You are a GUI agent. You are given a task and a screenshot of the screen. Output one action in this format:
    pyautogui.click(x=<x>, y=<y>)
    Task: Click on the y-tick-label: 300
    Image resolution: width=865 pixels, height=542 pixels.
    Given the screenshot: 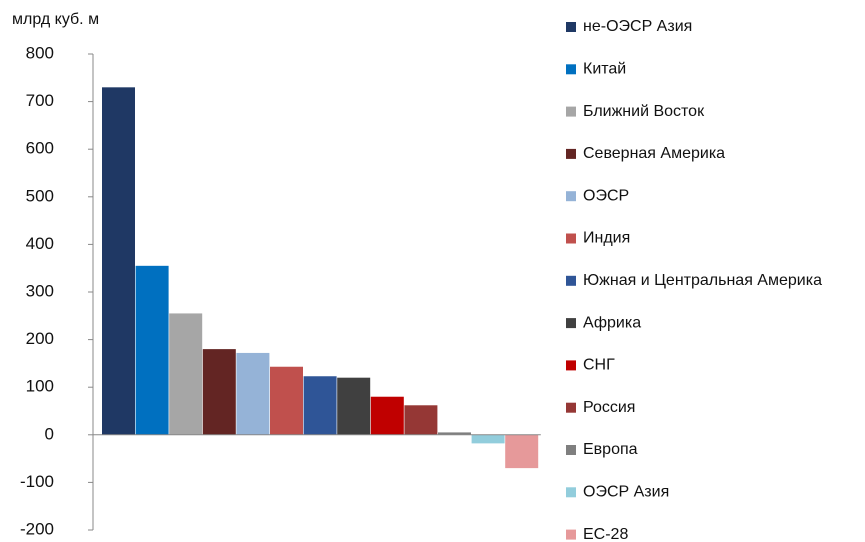 What is the action you would take?
    pyautogui.click(x=40, y=290)
    